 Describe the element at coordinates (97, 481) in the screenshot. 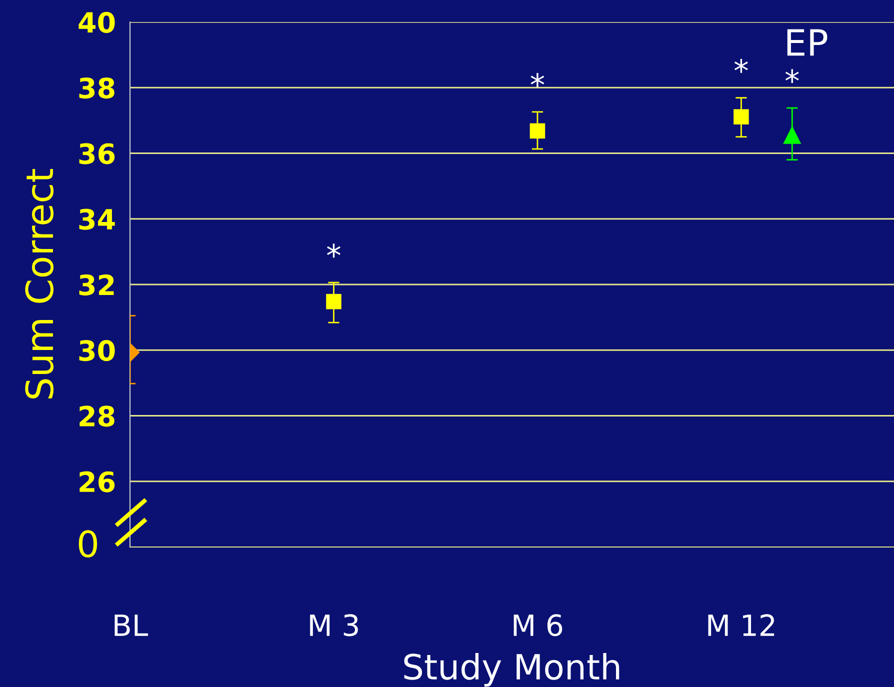

I see `y-tick-label: 26` at that location.